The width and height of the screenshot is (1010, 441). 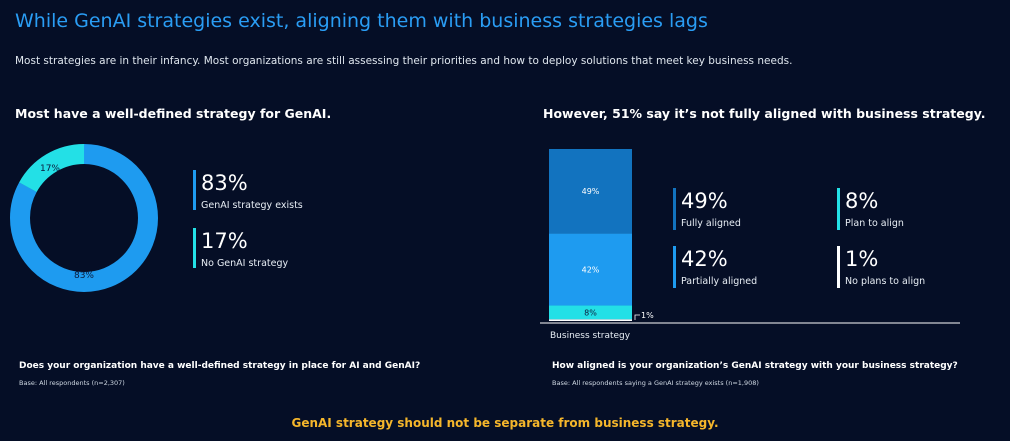 I want to click on donut-slice-no-genai-strategy, so click(x=84, y=218).